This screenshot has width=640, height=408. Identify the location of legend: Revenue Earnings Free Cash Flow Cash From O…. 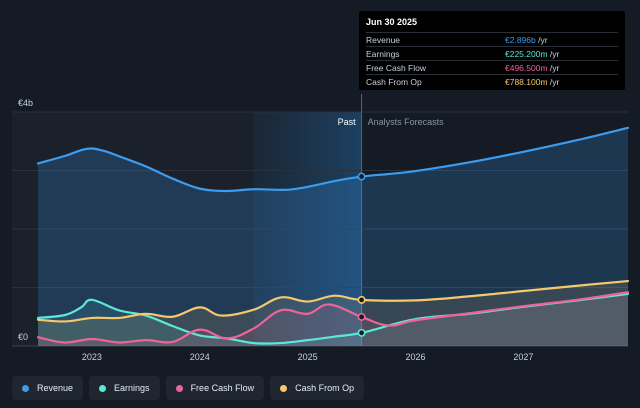
(188, 388).